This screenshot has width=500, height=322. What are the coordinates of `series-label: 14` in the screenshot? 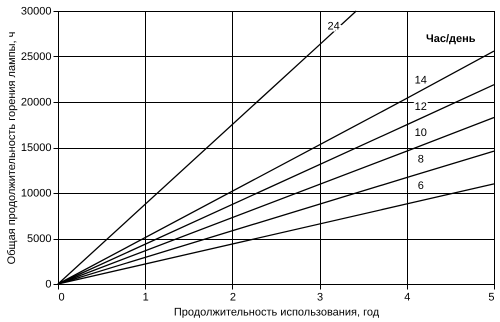 It's located at (420, 80).